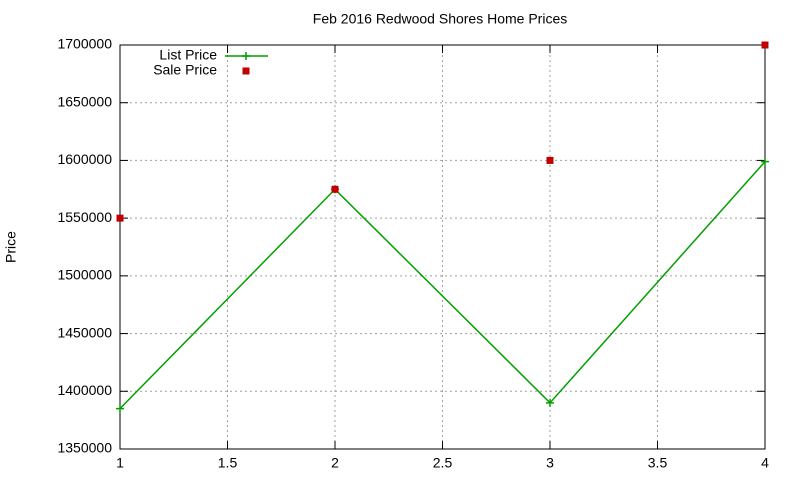  Describe the element at coordinates (84, 332) in the screenshot. I see `y-tick-label: 1450000` at that location.